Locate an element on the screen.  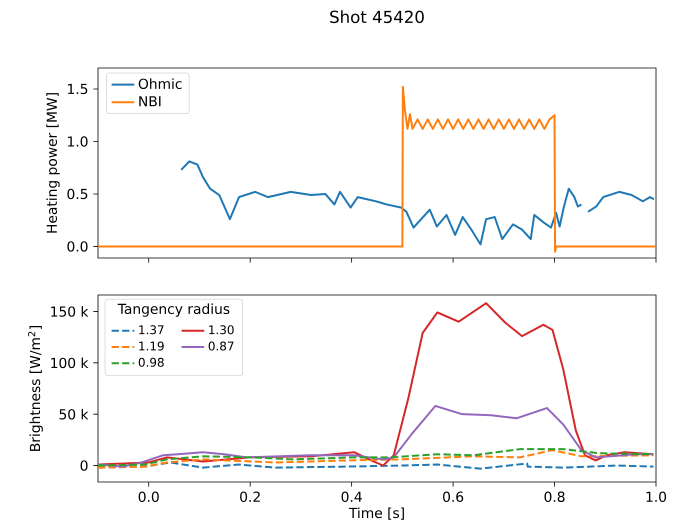
legend-label: NBI is located at coordinates (149, 101).